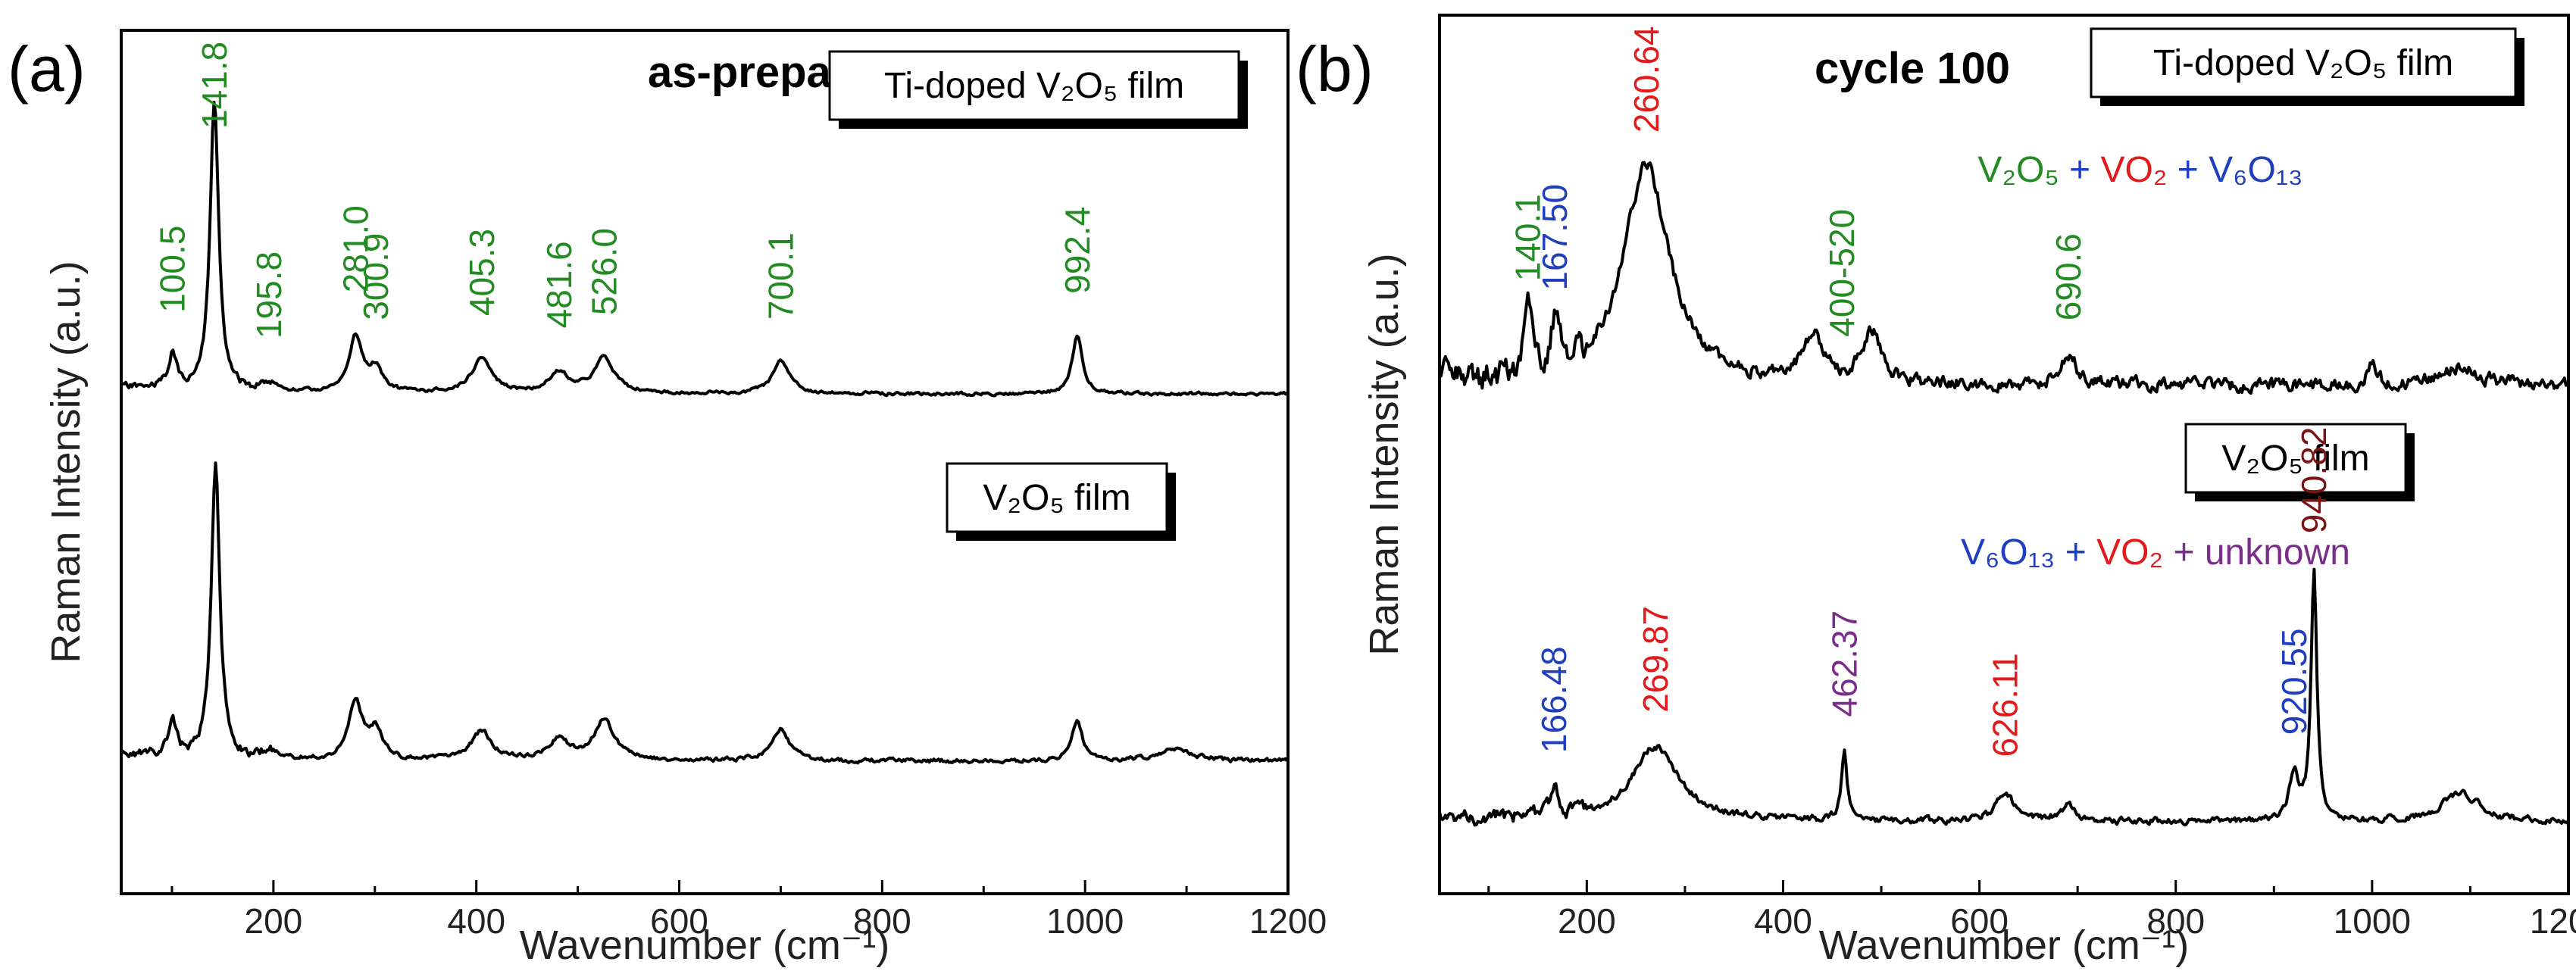 This screenshot has width=2576, height=971. What do you see at coordinates (2314, 480) in the screenshot?
I see `peak-label: 940.82` at bounding box center [2314, 480].